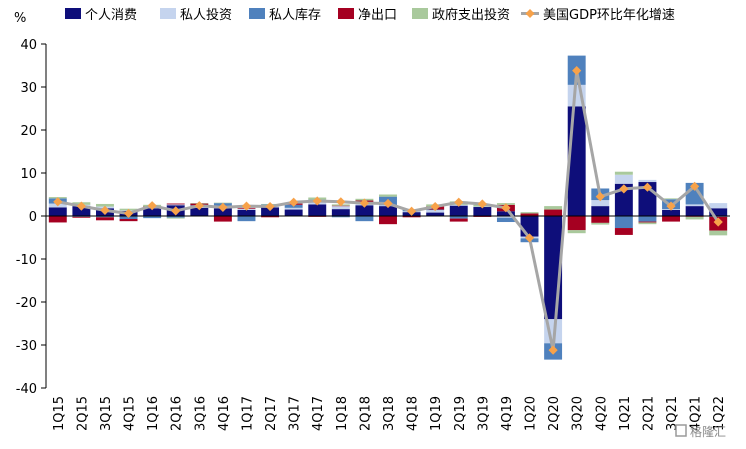 Image resolution: width=746 pixels, height=449 pixels. Describe the element at coordinates (200, 413) in the screenshot. I see `x-tick-label: 3Q16` at that location.